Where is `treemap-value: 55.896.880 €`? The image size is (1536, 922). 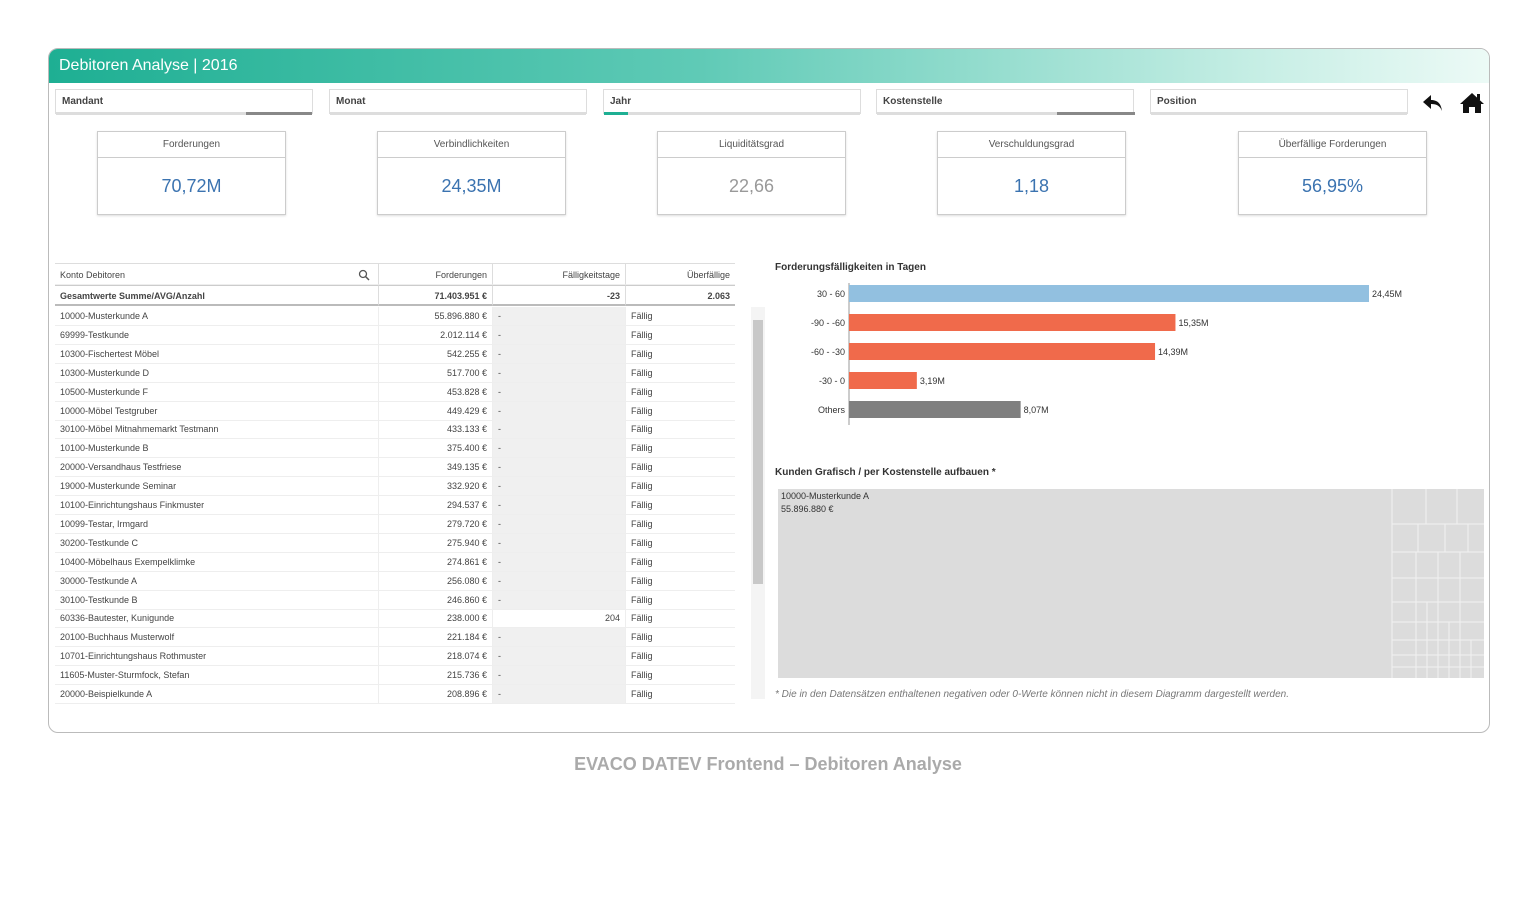
treemap-value: 55.896.880 € is located at coordinates (807, 509).